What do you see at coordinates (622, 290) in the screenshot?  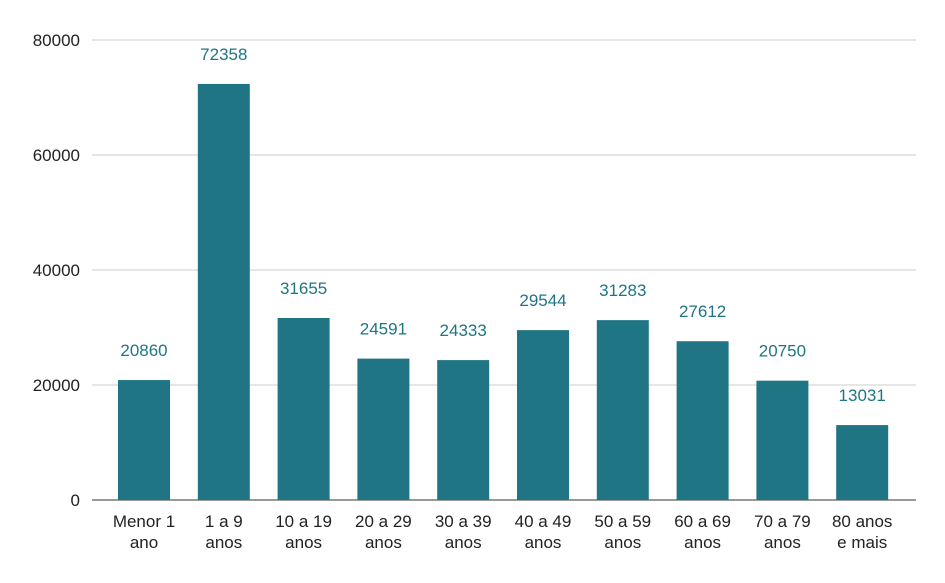 I see `data-label: 31283` at bounding box center [622, 290].